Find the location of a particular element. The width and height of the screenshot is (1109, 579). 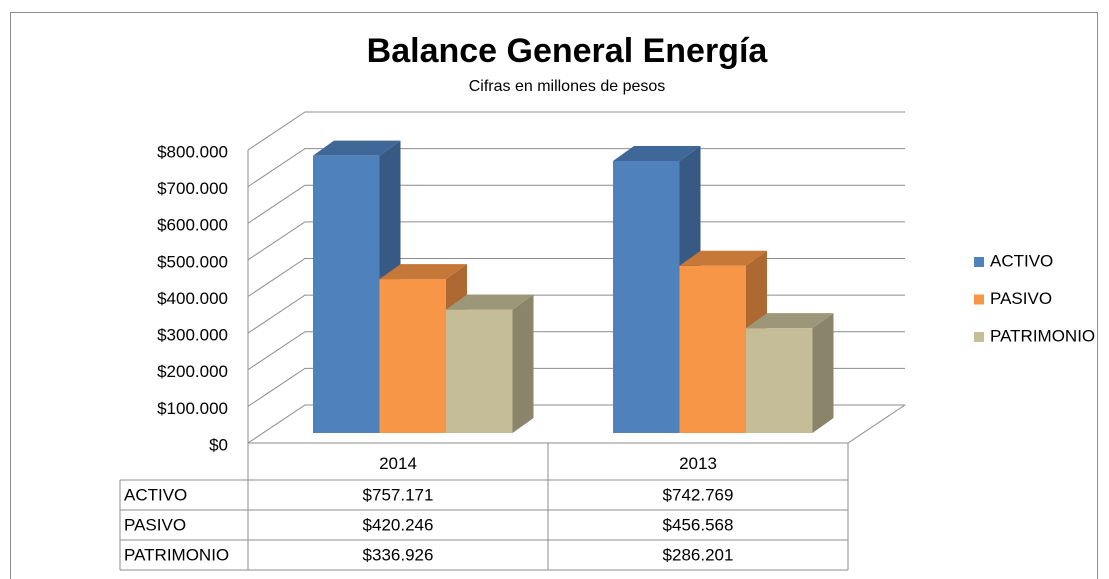

chart-subtitle: Cifras en millones de pesos is located at coordinates (567, 86).